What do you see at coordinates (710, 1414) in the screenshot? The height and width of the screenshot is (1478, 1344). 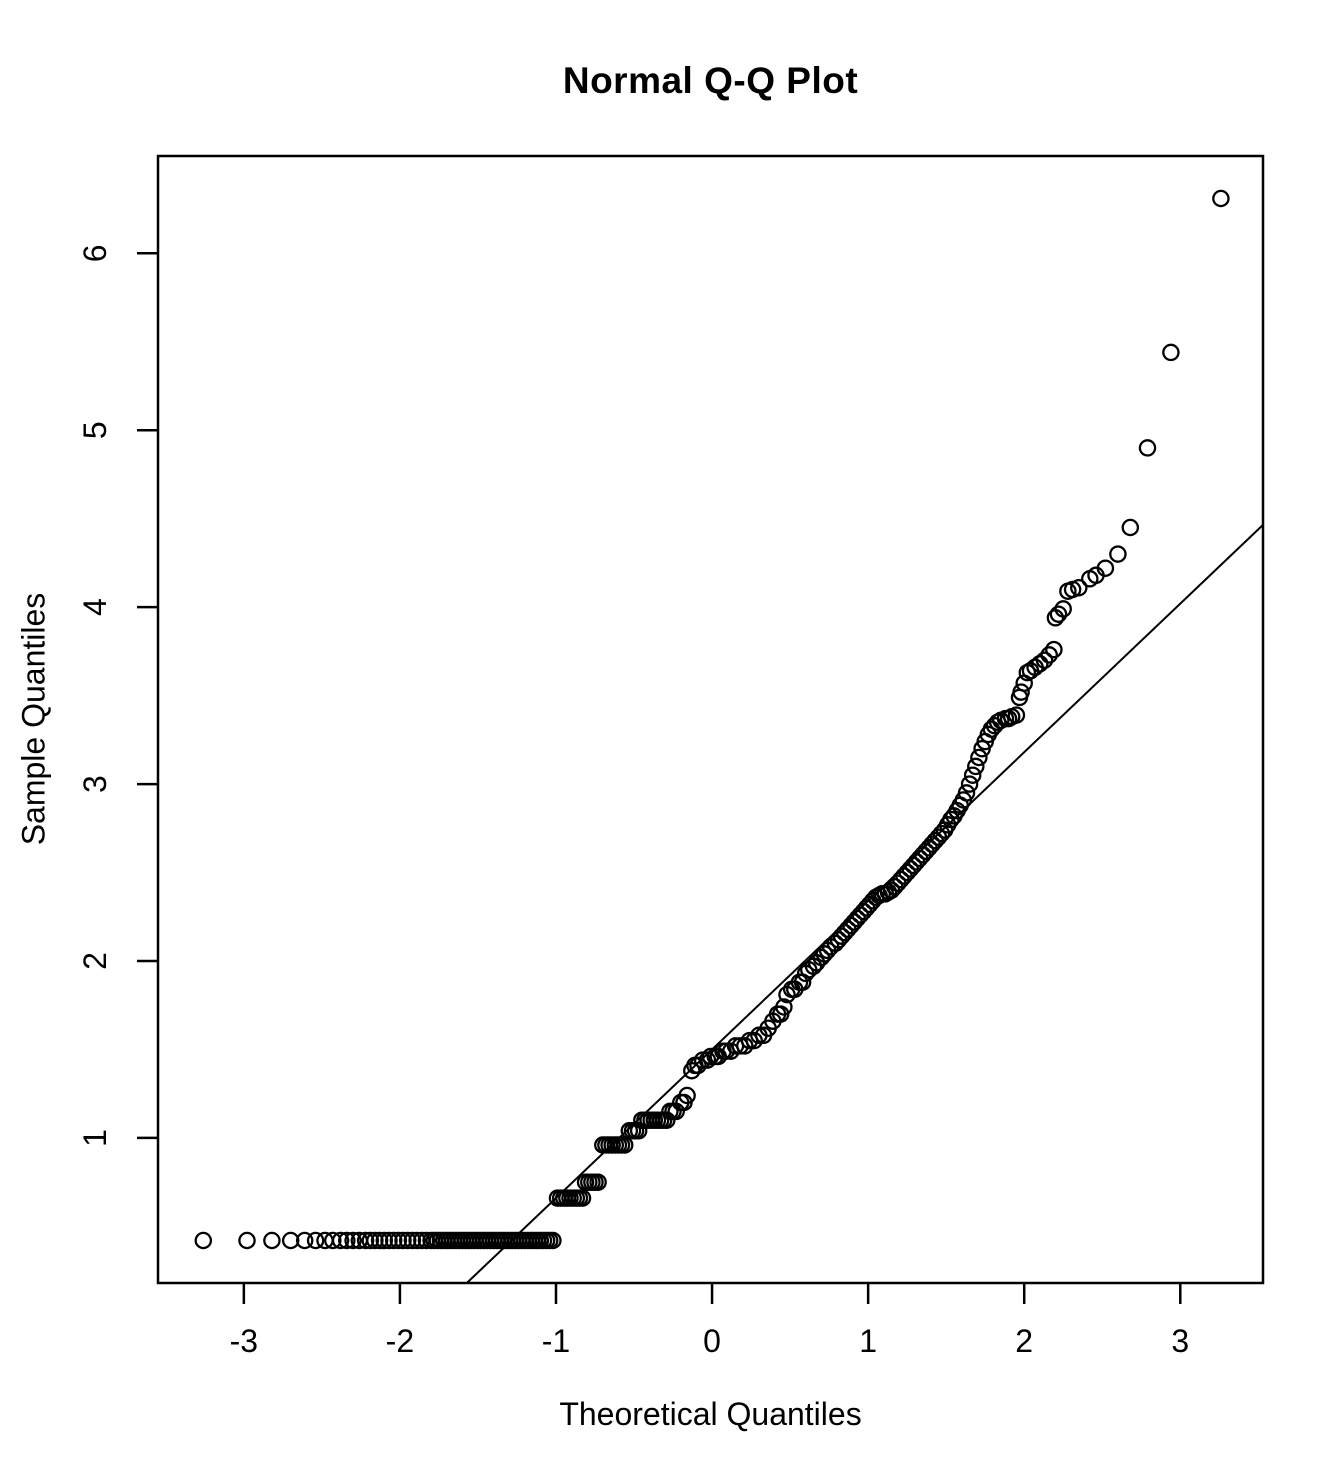 I see `x-axis-label: Theoretical Quantiles` at bounding box center [710, 1414].